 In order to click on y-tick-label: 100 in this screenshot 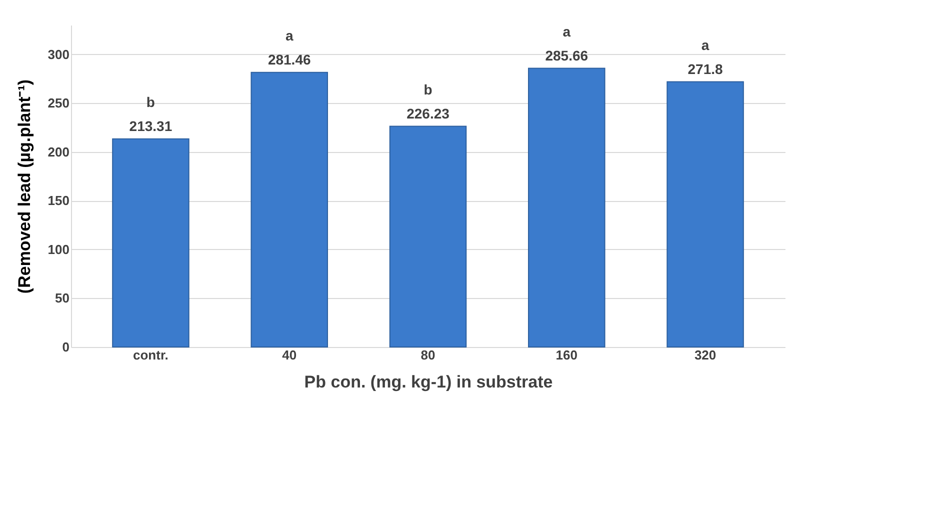, I will do `click(59, 249)`.